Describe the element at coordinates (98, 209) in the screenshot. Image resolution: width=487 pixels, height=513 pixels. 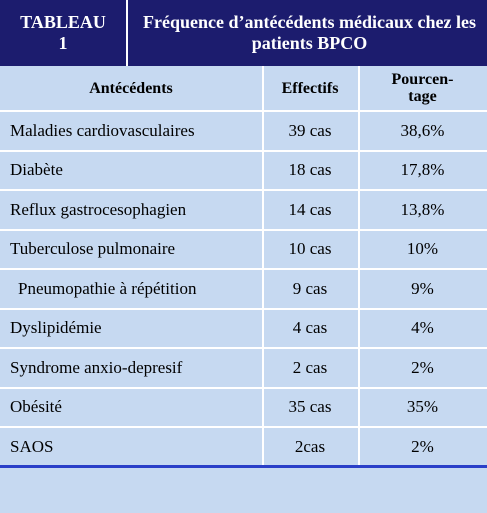
I see `table-cell: Reflux gastrocesophagien` at that location.